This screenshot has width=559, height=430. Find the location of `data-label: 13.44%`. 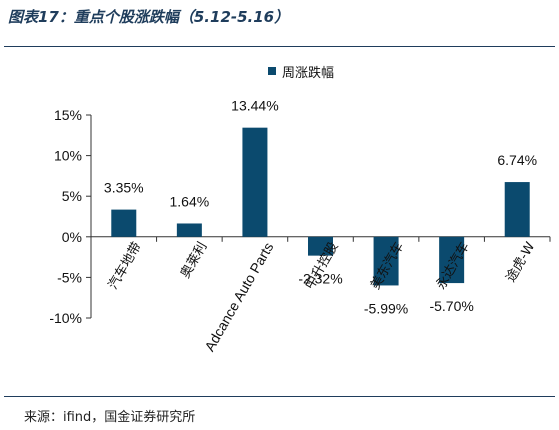

data-label: 13.44% is located at coordinates (254, 106).